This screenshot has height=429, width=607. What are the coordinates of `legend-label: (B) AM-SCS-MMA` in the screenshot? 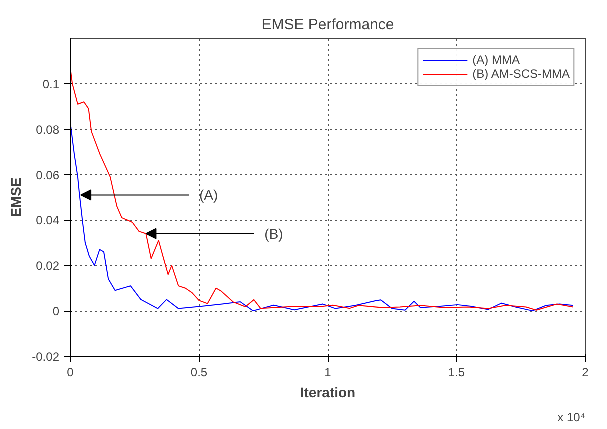 It's located at (521, 74).